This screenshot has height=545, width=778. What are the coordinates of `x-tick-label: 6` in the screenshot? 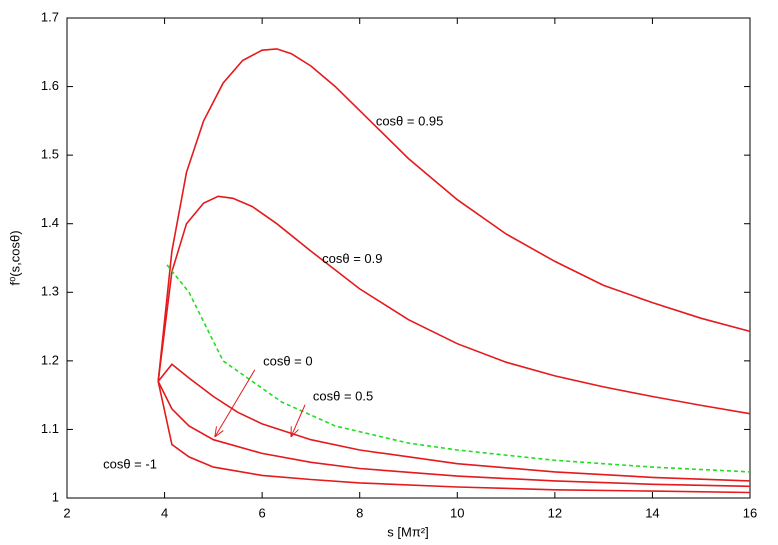 It's located at (262, 512).